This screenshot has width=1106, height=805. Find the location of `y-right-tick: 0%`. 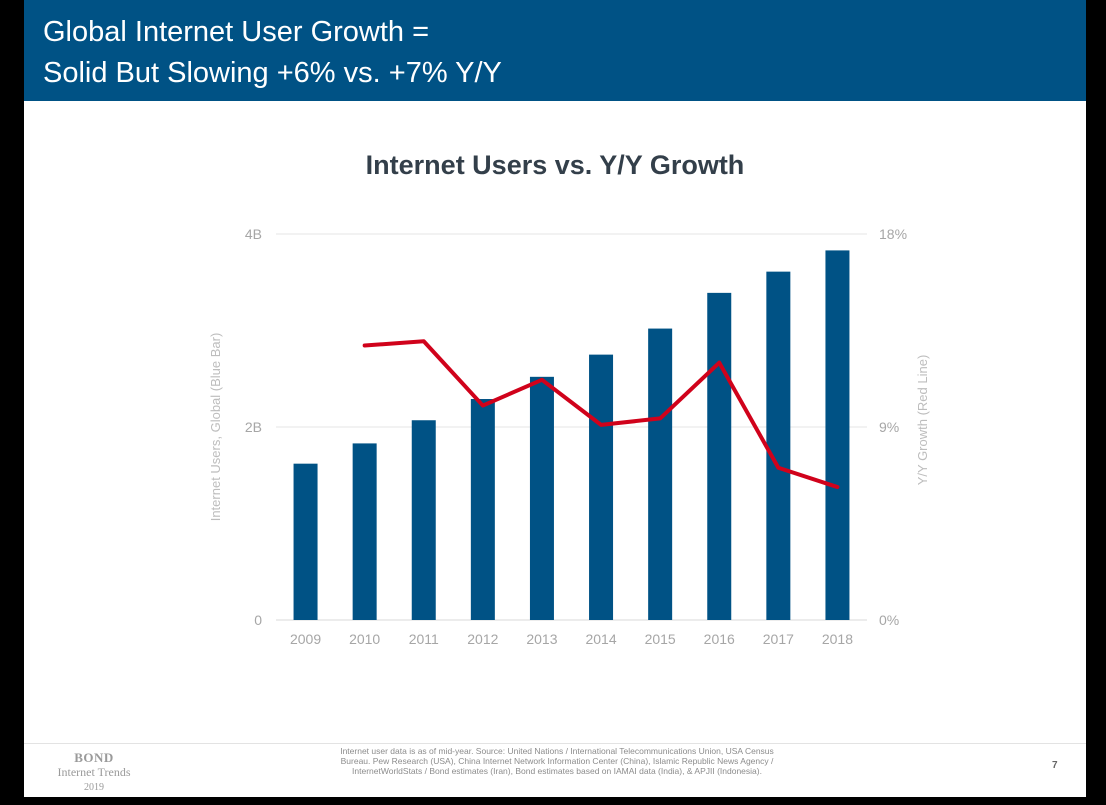

y-right-tick: 0% is located at coordinates (889, 620).